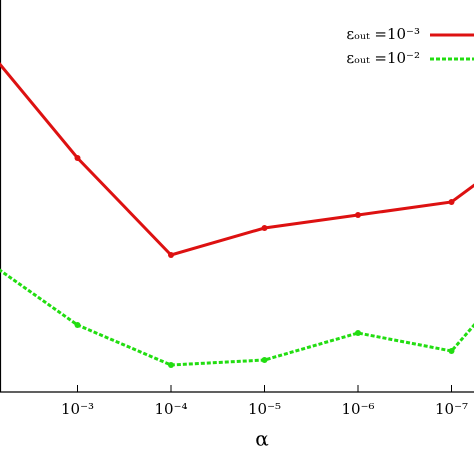  I want to click on x-tick-label: 10⁻³, so click(77, 409).